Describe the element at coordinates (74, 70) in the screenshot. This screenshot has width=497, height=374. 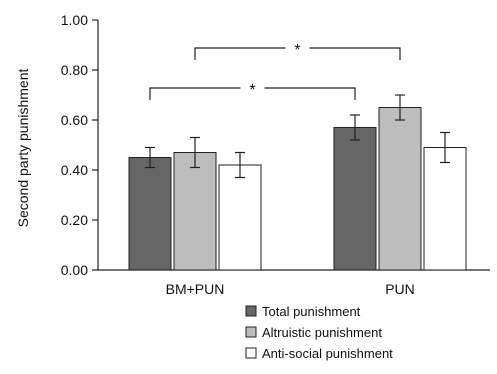
I see `y-tick-label: 0.80` at that location.